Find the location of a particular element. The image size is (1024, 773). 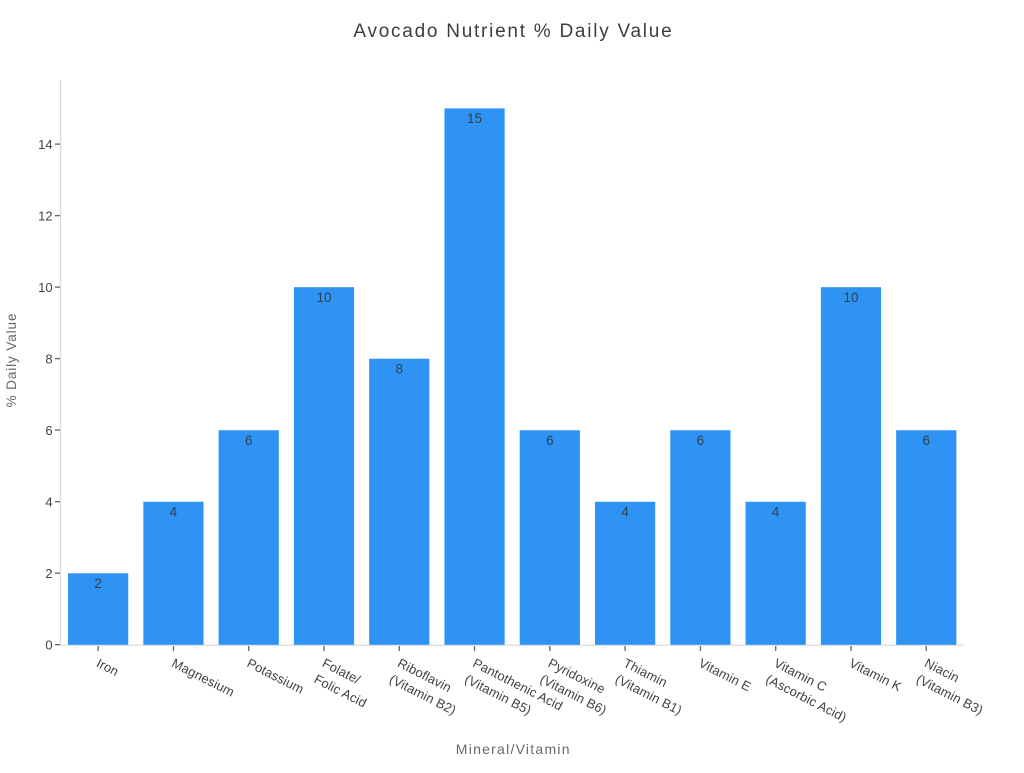

svg-text: 15 is located at coordinates (474, 118).